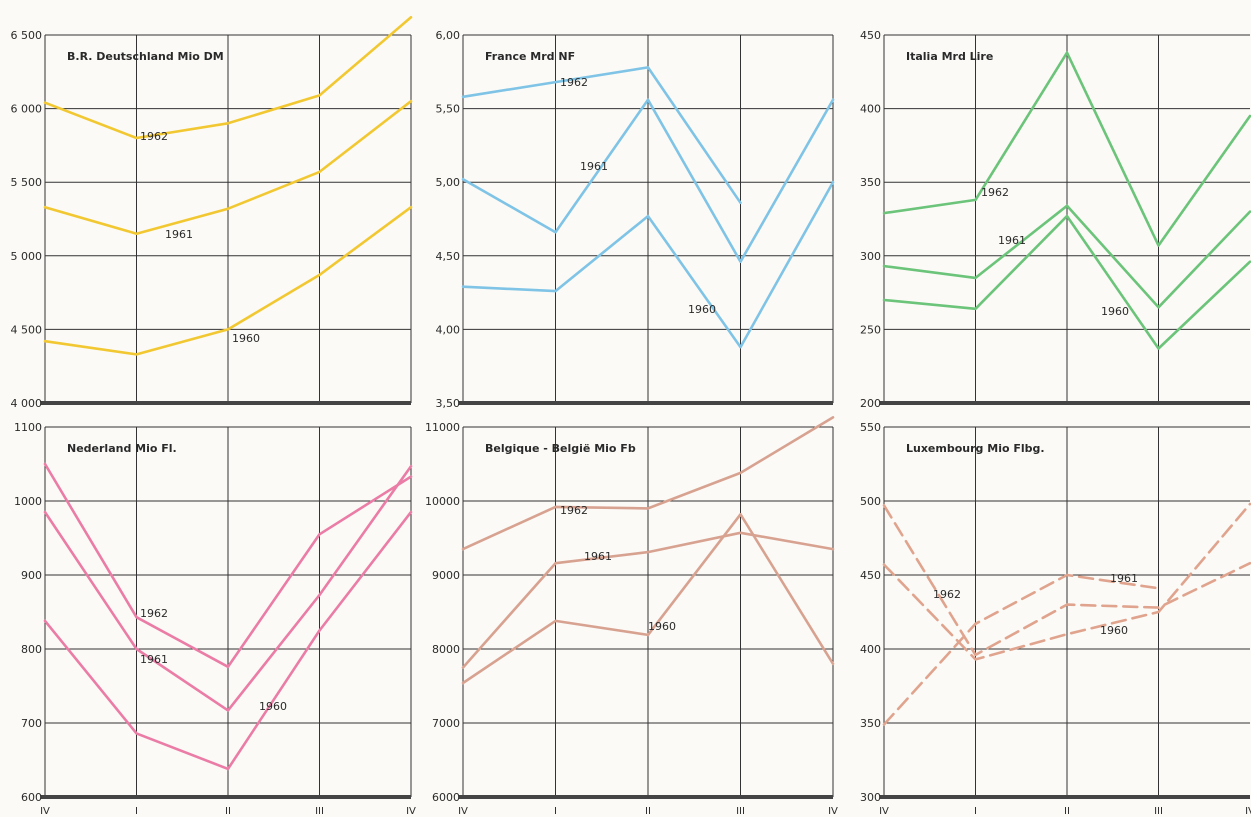 The width and height of the screenshot is (1251, 817). Describe the element at coordinates (448, 256) in the screenshot. I see `y-tick-label: 4,50` at that location.